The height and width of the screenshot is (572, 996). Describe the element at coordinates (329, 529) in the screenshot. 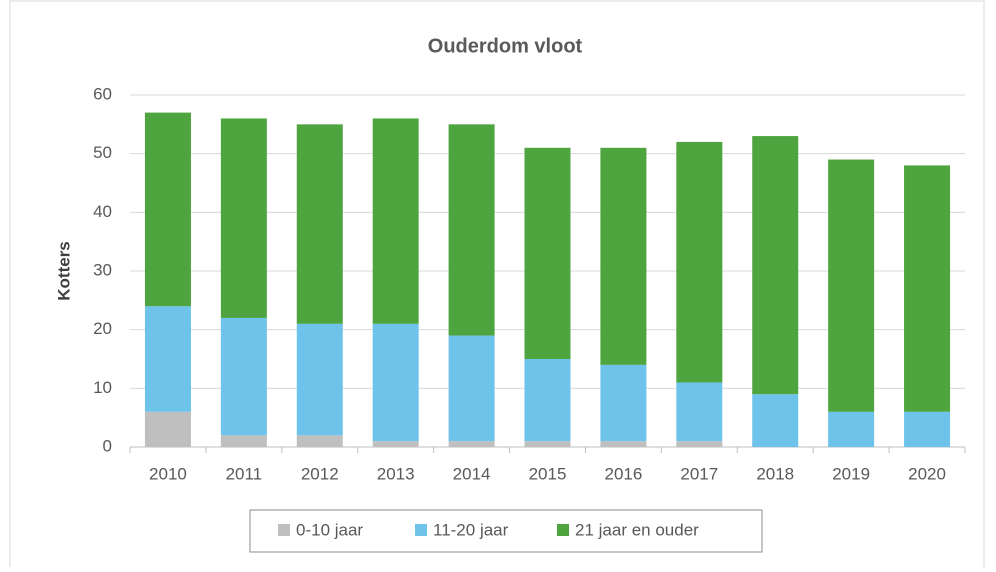

I see `legend-label: 0-10 jaar` at that location.